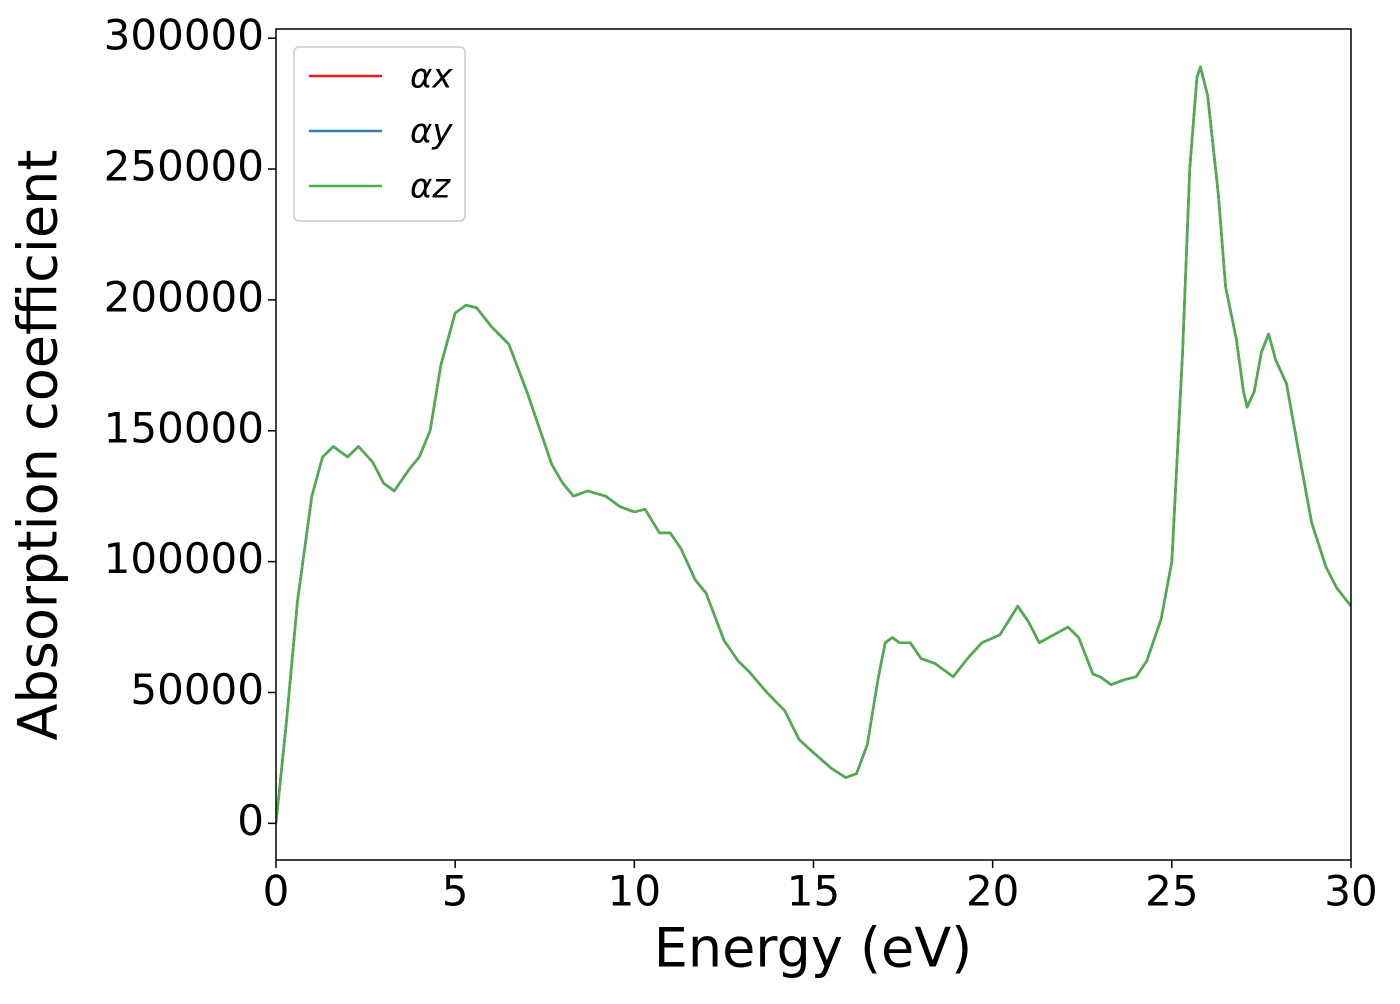 The image size is (1400, 1004). What do you see at coordinates (184, 558) in the screenshot?
I see `y-tick-label: 100000` at bounding box center [184, 558].